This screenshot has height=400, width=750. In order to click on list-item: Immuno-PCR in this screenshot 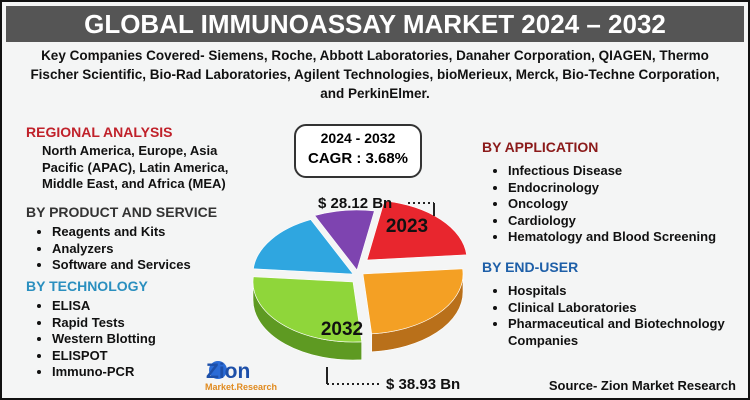, I will do `click(104, 372)`.